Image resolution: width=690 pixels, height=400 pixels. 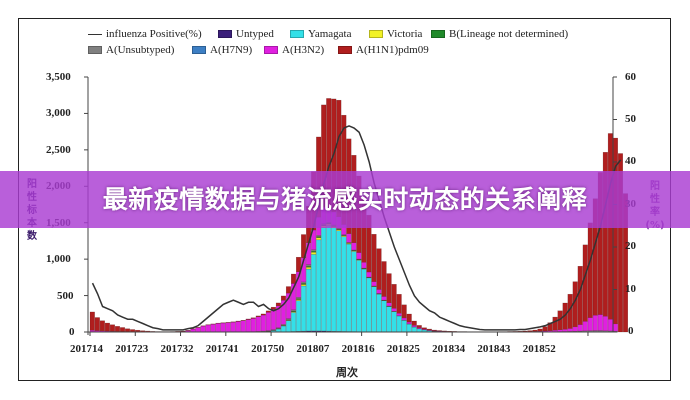 What do you see at coordinates (383, 50) in the screenshot?
I see `legend-item-a-h1n1pdm09: A(H1N1)pdm09` at bounding box center [383, 50].